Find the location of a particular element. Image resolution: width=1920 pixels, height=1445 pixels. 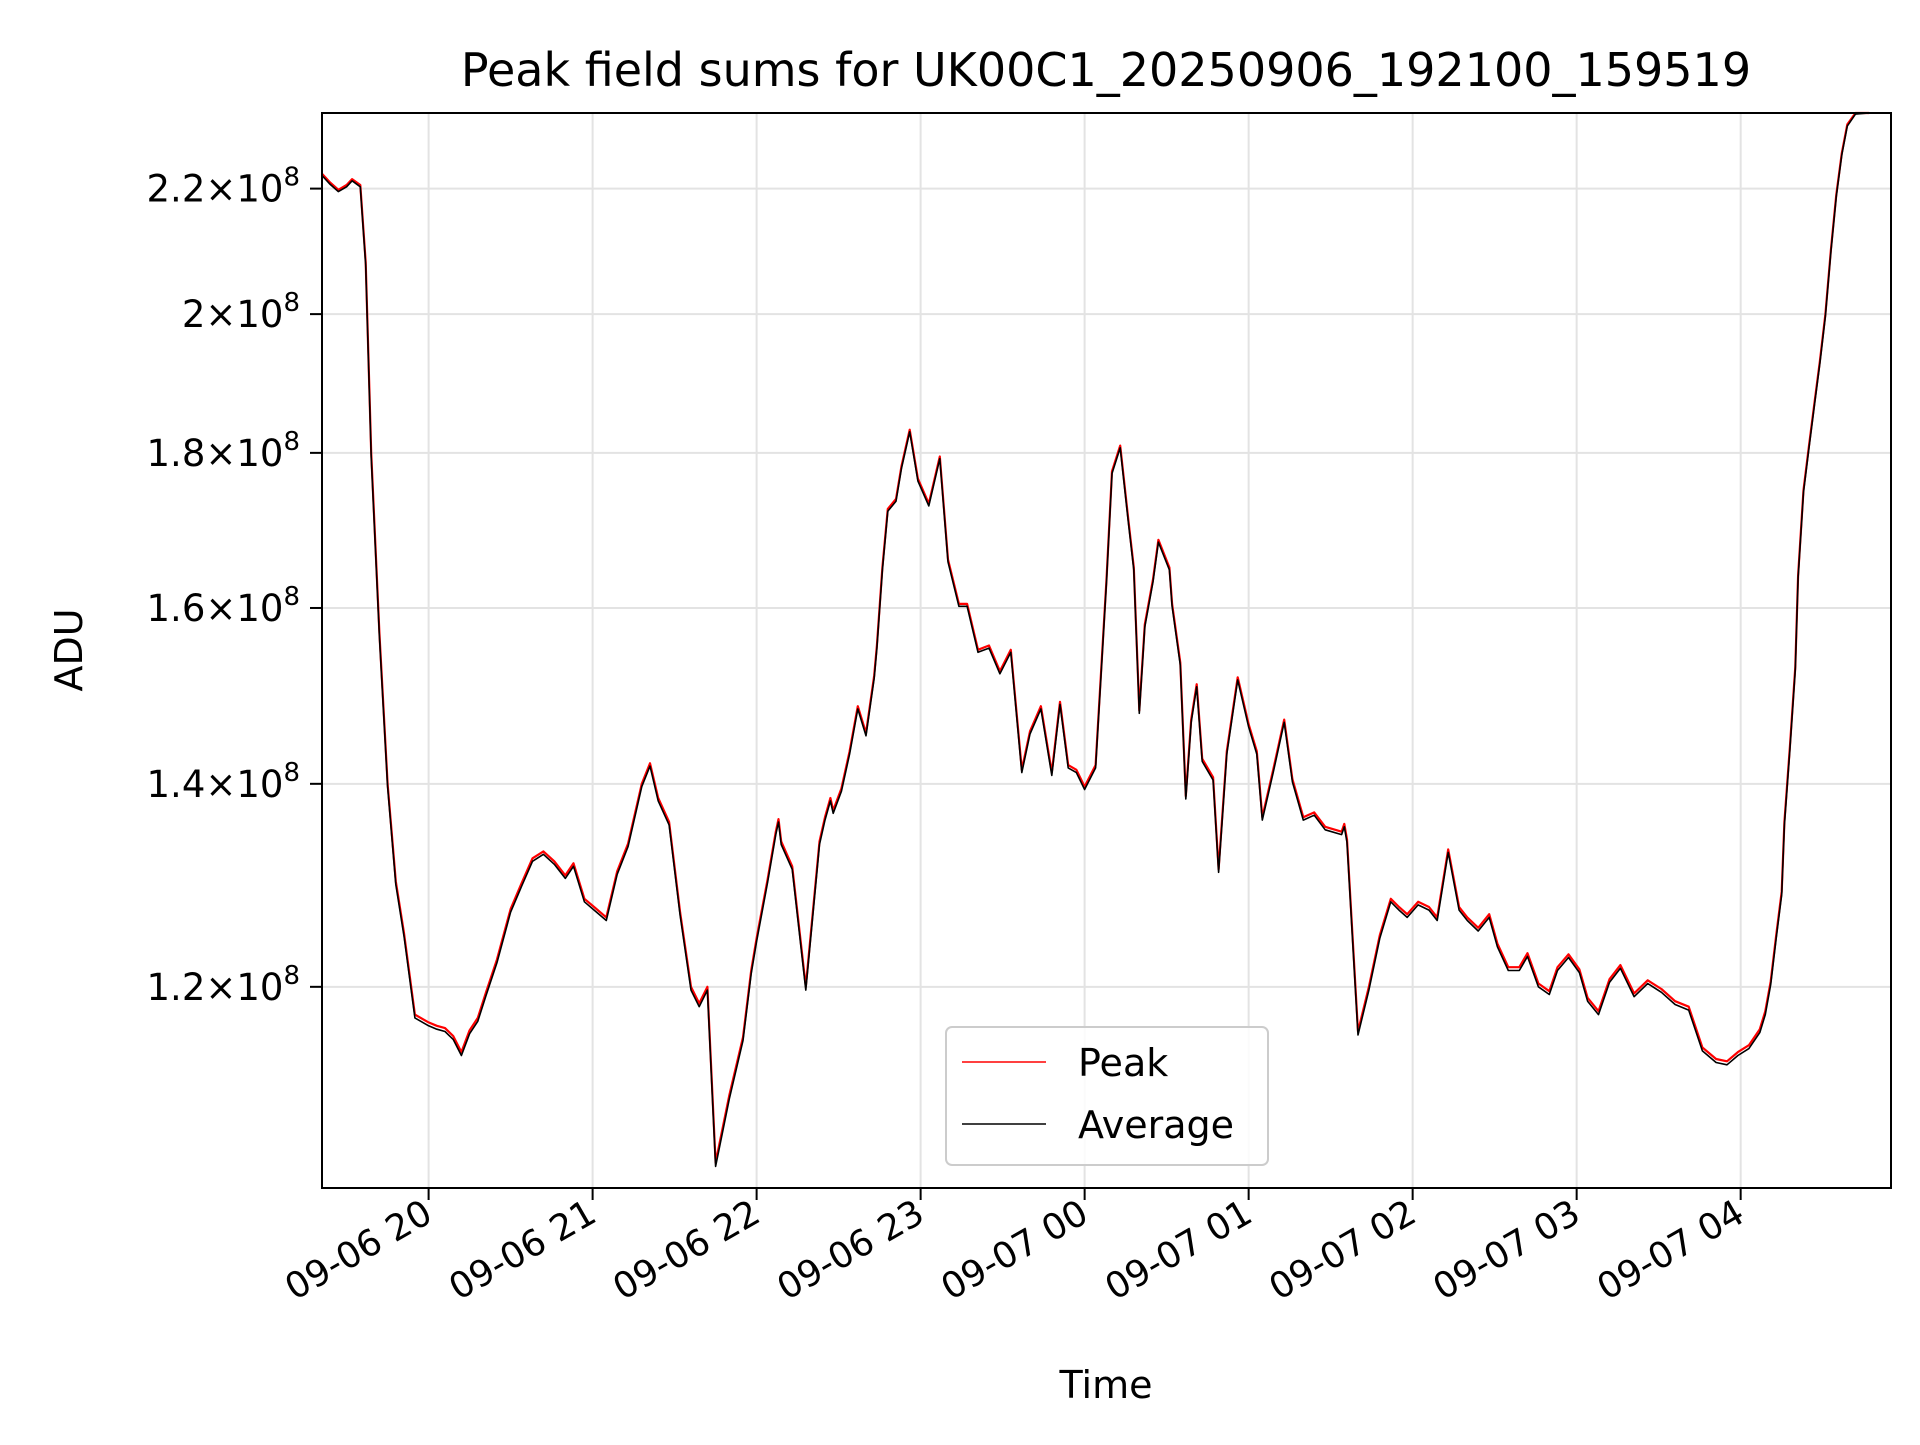

y-tick-label: 1.4×108 is located at coordinates (223, 782).